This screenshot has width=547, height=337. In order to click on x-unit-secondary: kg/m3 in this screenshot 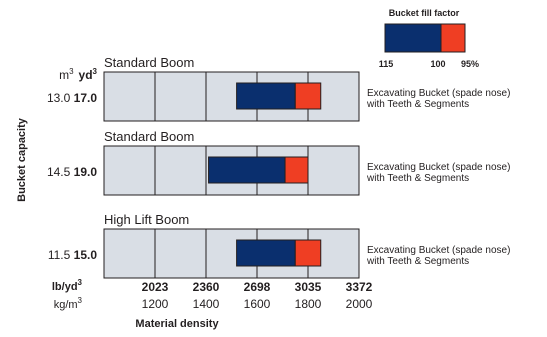, I will do `click(68, 303)`.